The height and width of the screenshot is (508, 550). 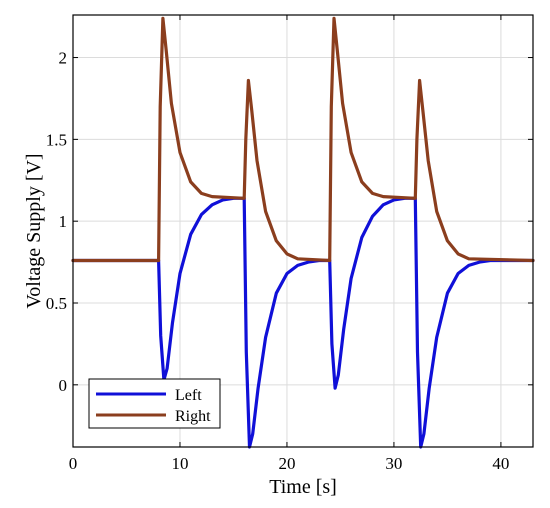 What do you see at coordinates (63, 221) in the screenshot?
I see `y-tick-label: 1` at bounding box center [63, 221].